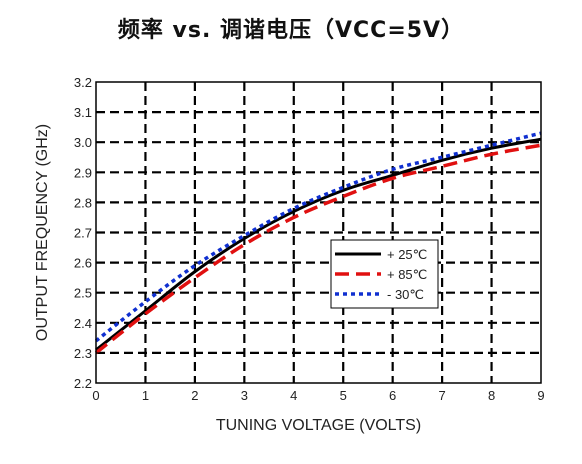  I want to click on x-tick-label: 2, so click(194, 395).